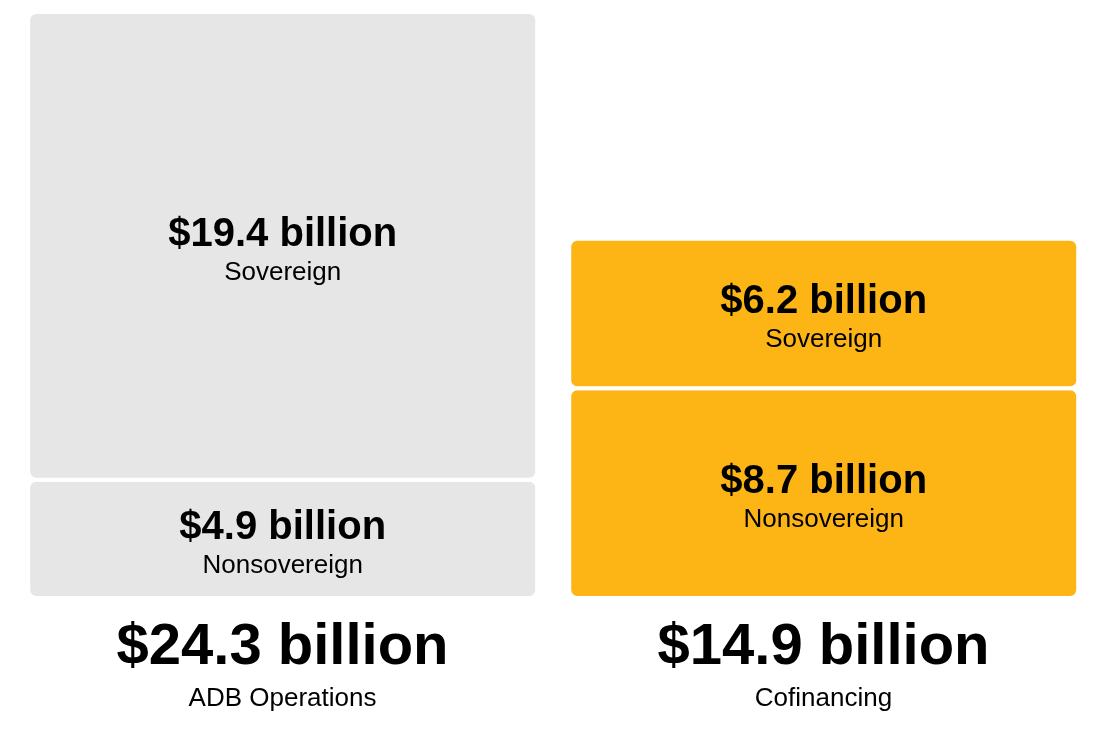 This screenshot has height=730, width=1106. I want to click on total-label: $24.3 billion, so click(282, 643).